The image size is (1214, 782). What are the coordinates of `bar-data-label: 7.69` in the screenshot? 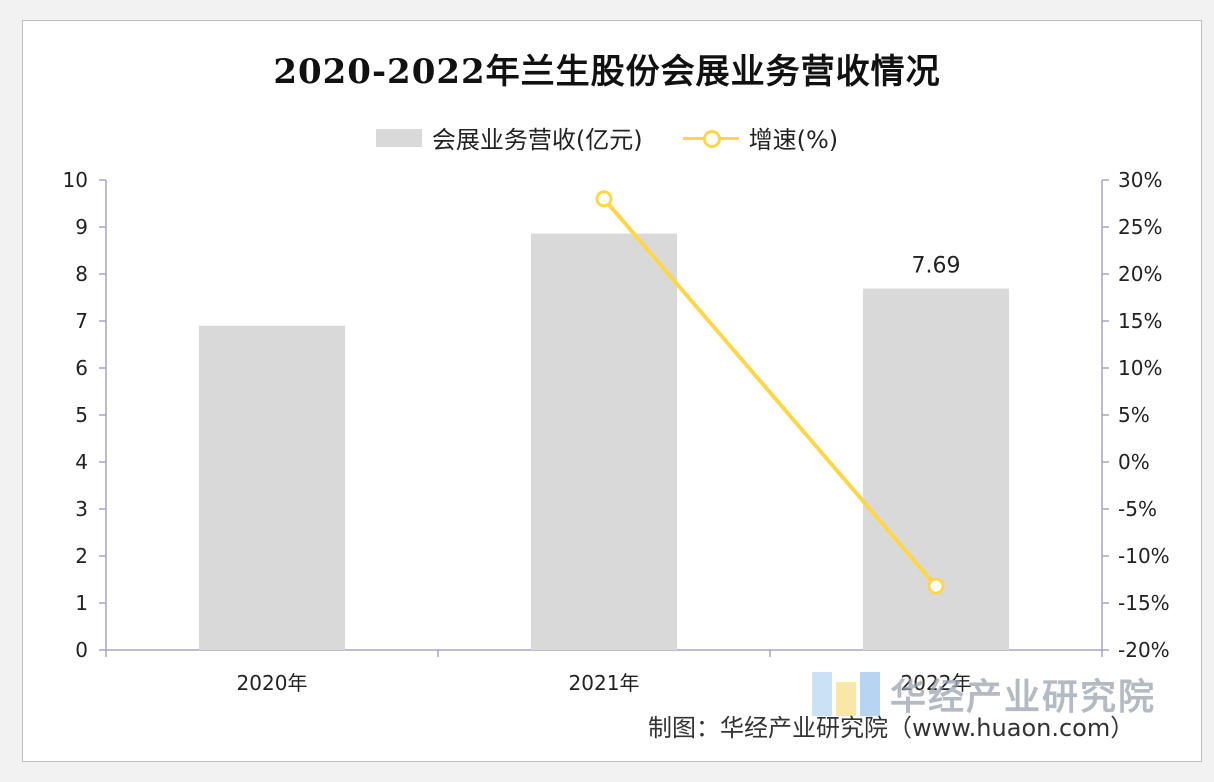 It's located at (936, 266).